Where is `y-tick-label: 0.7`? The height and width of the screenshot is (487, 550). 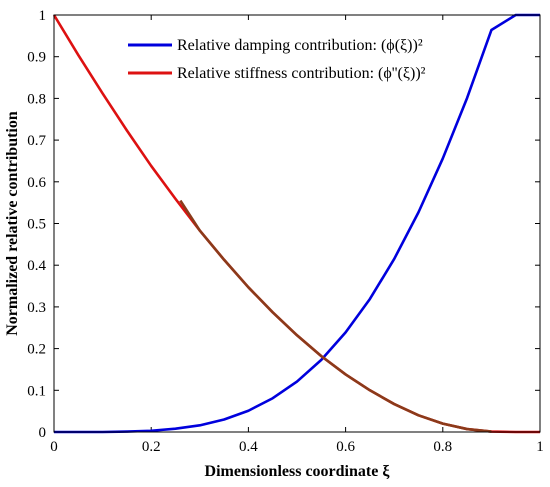 y-tick-label: 0.7 is located at coordinates (36, 141).